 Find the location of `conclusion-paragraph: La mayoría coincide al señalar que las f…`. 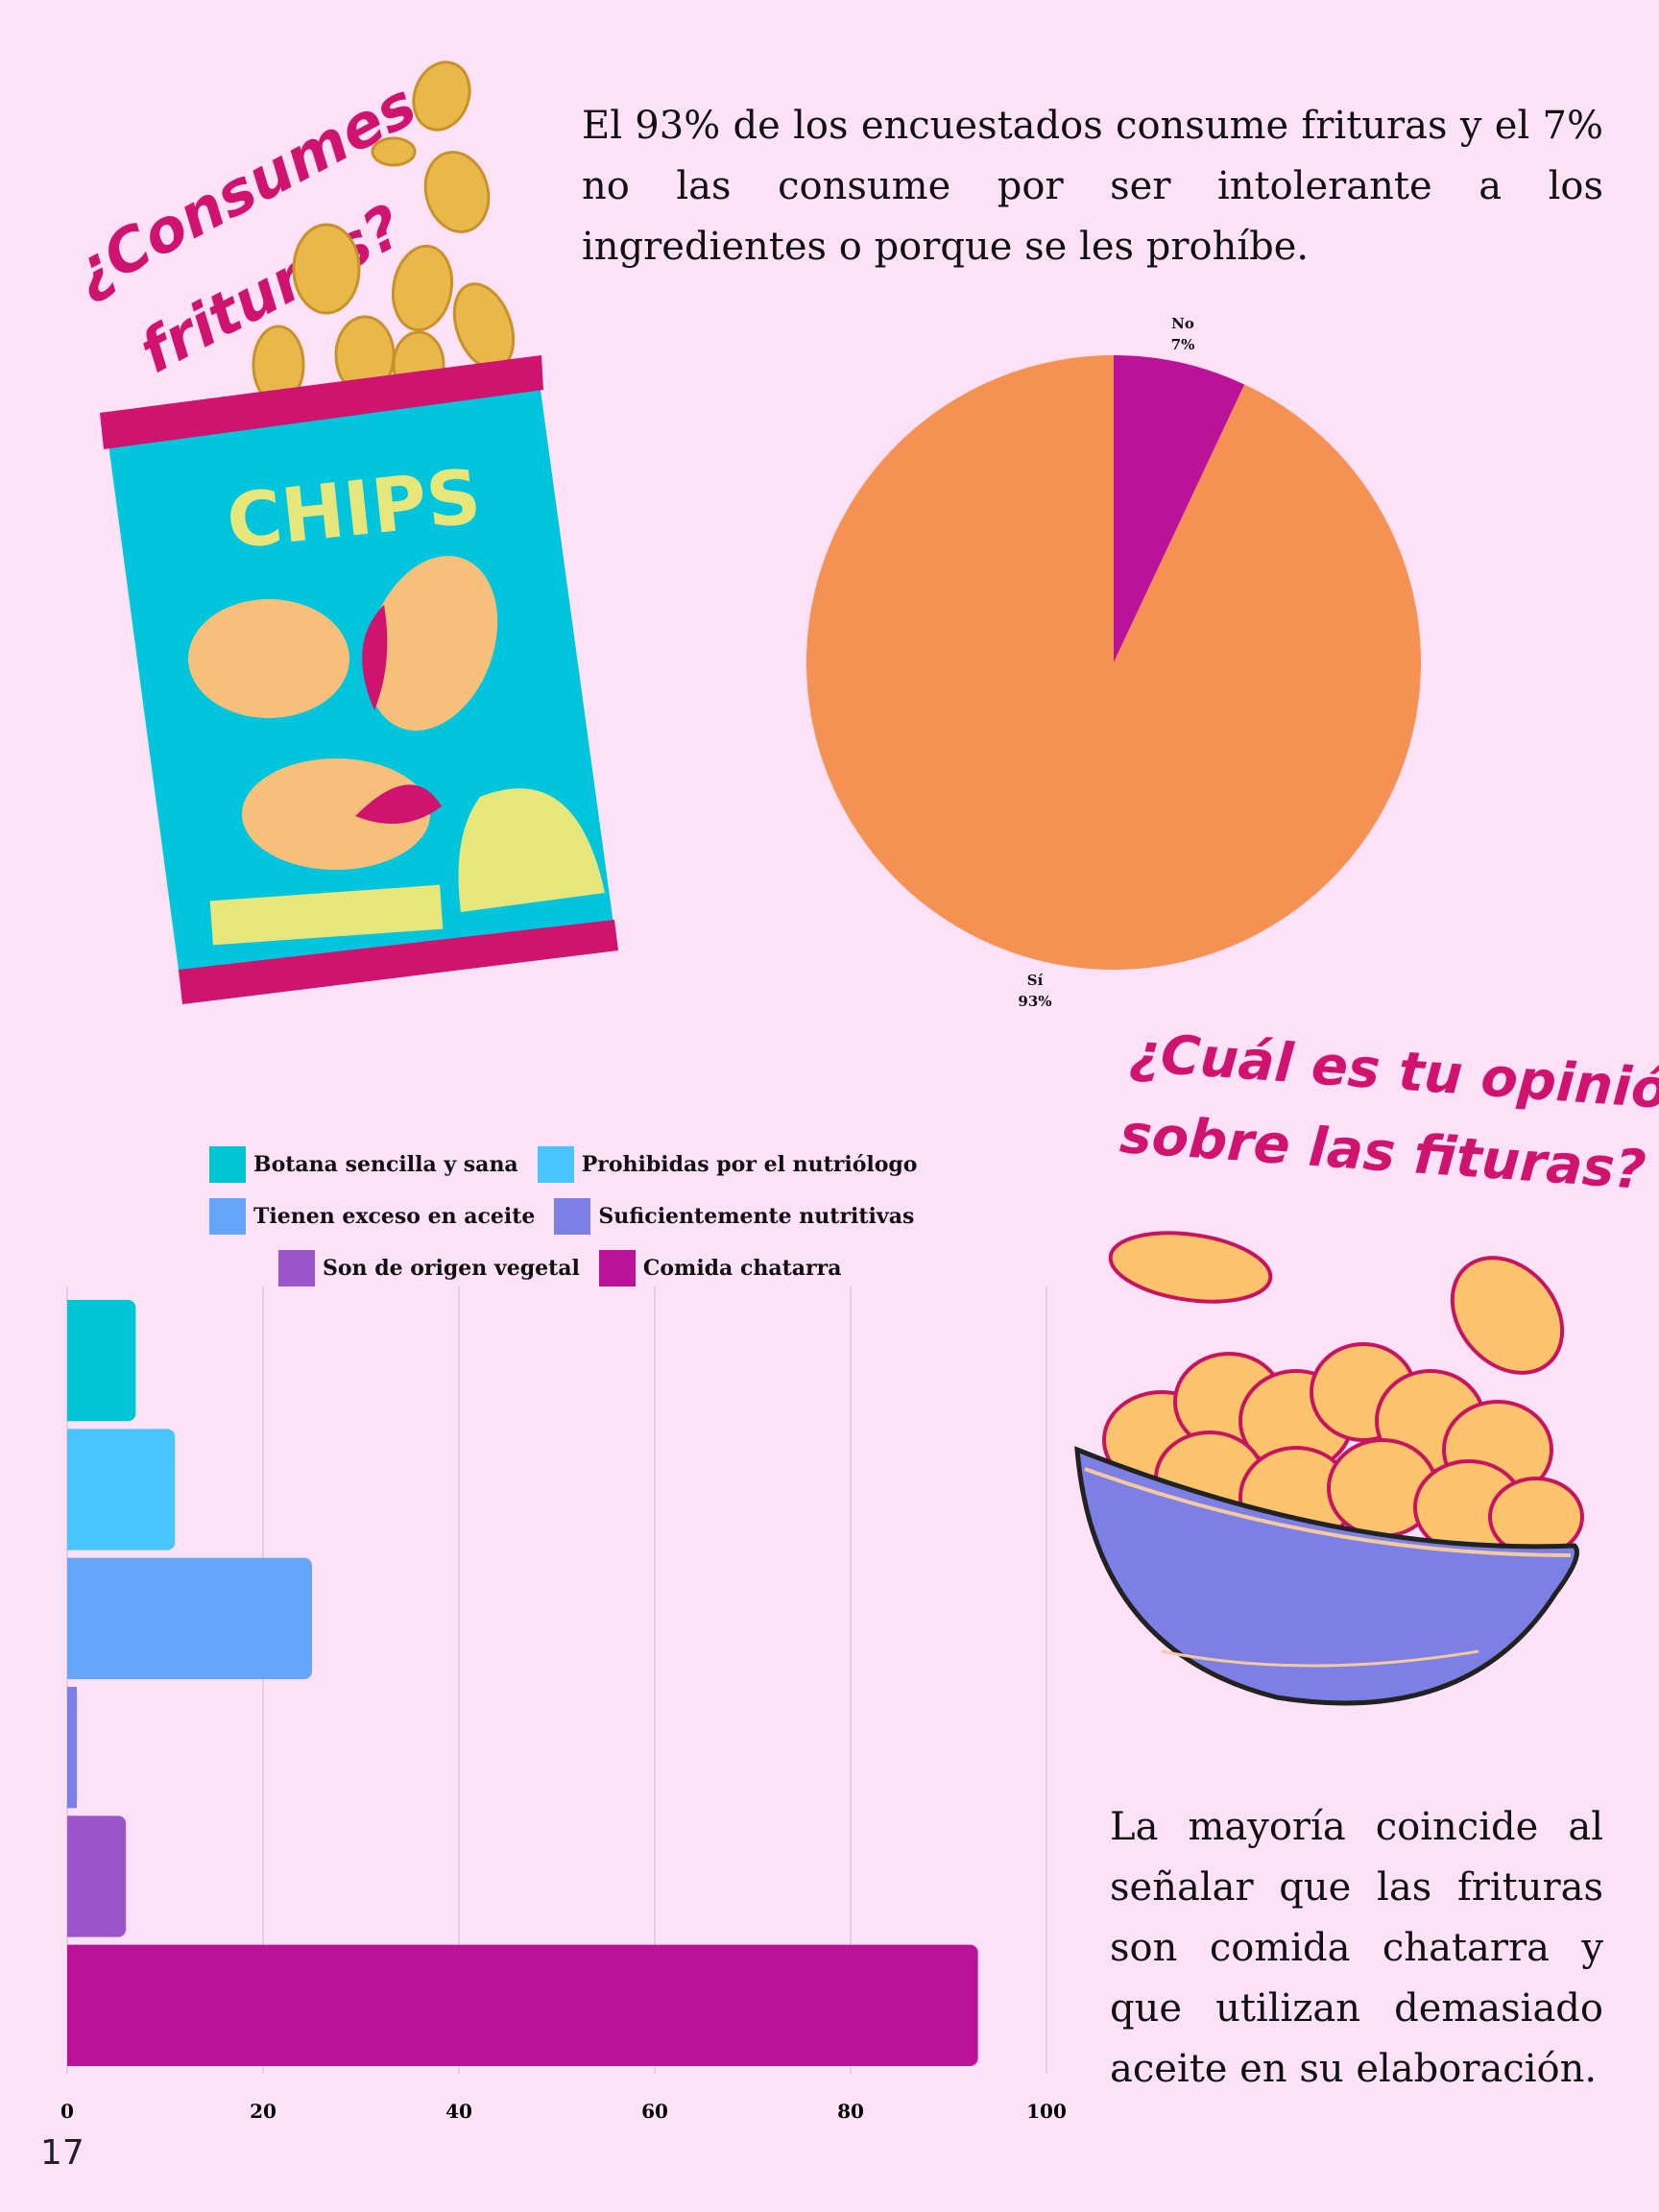

conclusion-paragraph: La mayoría coincide al señalar que las f… is located at coordinates (1356, 1948).